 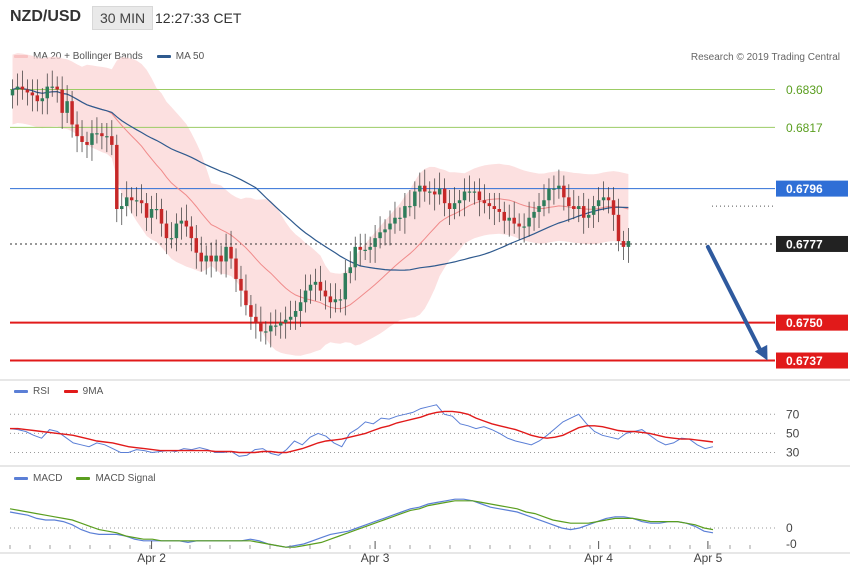 I want to click on timeframe-button: 30 MIN, so click(x=123, y=18).